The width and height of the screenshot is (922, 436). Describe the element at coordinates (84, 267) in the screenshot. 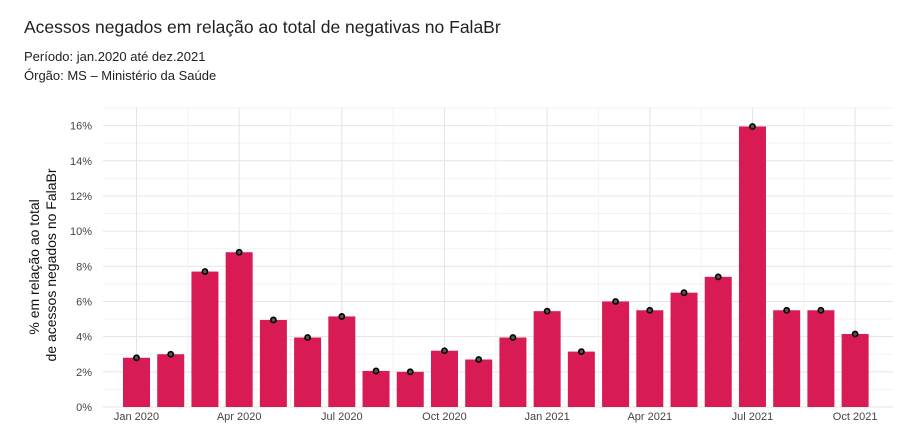

I see `y-tick-label: 8%` at that location.